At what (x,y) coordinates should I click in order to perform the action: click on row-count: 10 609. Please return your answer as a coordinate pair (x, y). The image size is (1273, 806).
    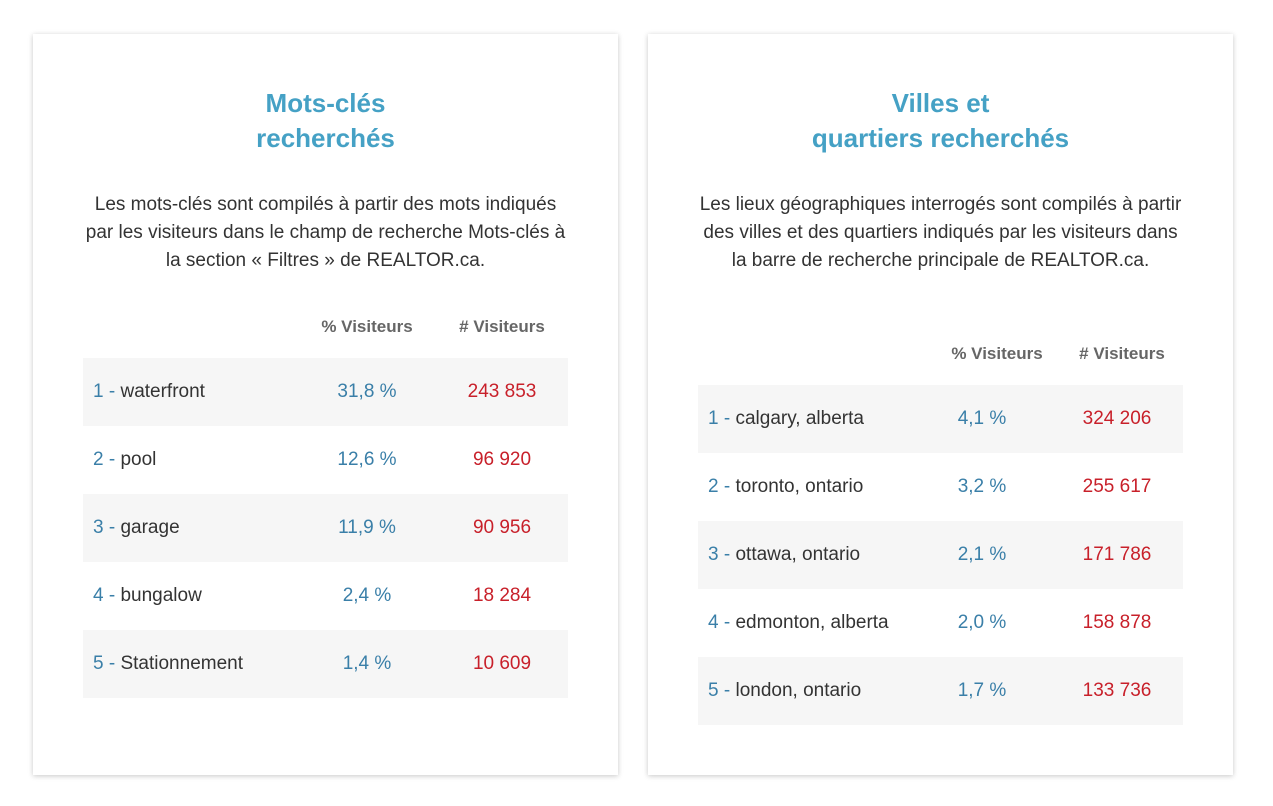
    Looking at the image, I should click on (502, 663).